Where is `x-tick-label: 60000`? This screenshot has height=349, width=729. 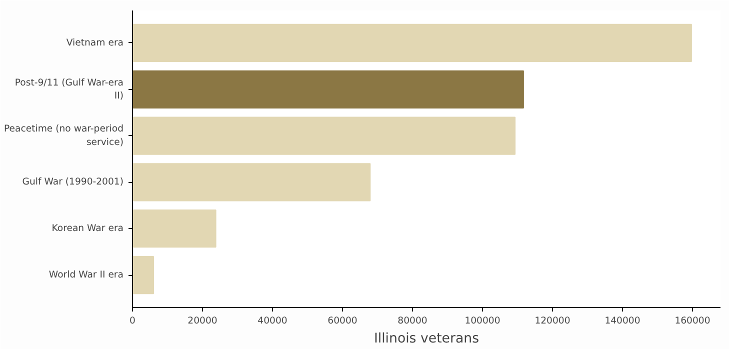 x-tick-label: 60000 is located at coordinates (343, 321).